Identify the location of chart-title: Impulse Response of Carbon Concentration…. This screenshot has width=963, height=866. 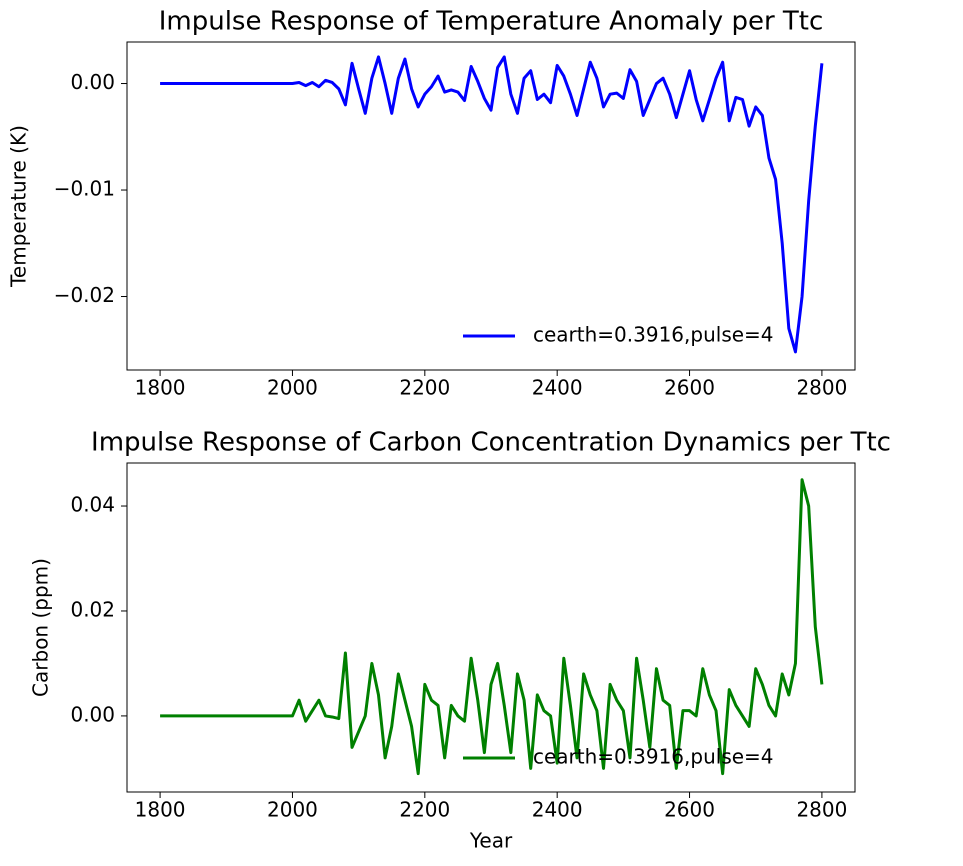
(491, 443).